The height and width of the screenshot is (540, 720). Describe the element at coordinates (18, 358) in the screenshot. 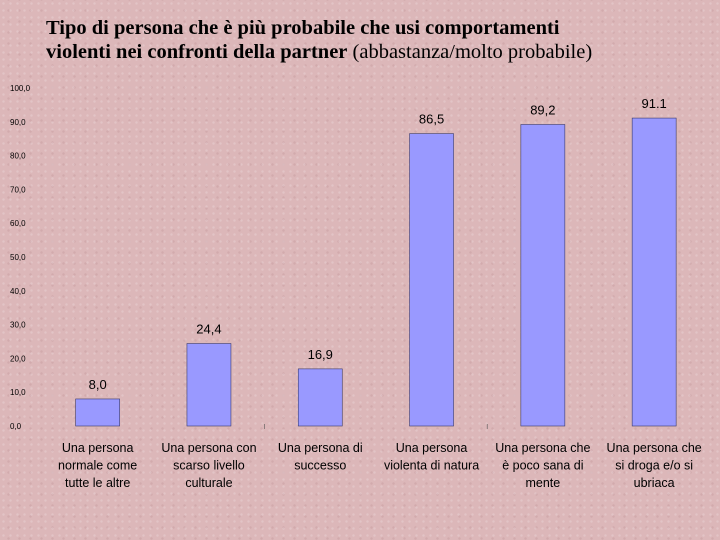

I see `y-tick-label: 20,0` at that location.